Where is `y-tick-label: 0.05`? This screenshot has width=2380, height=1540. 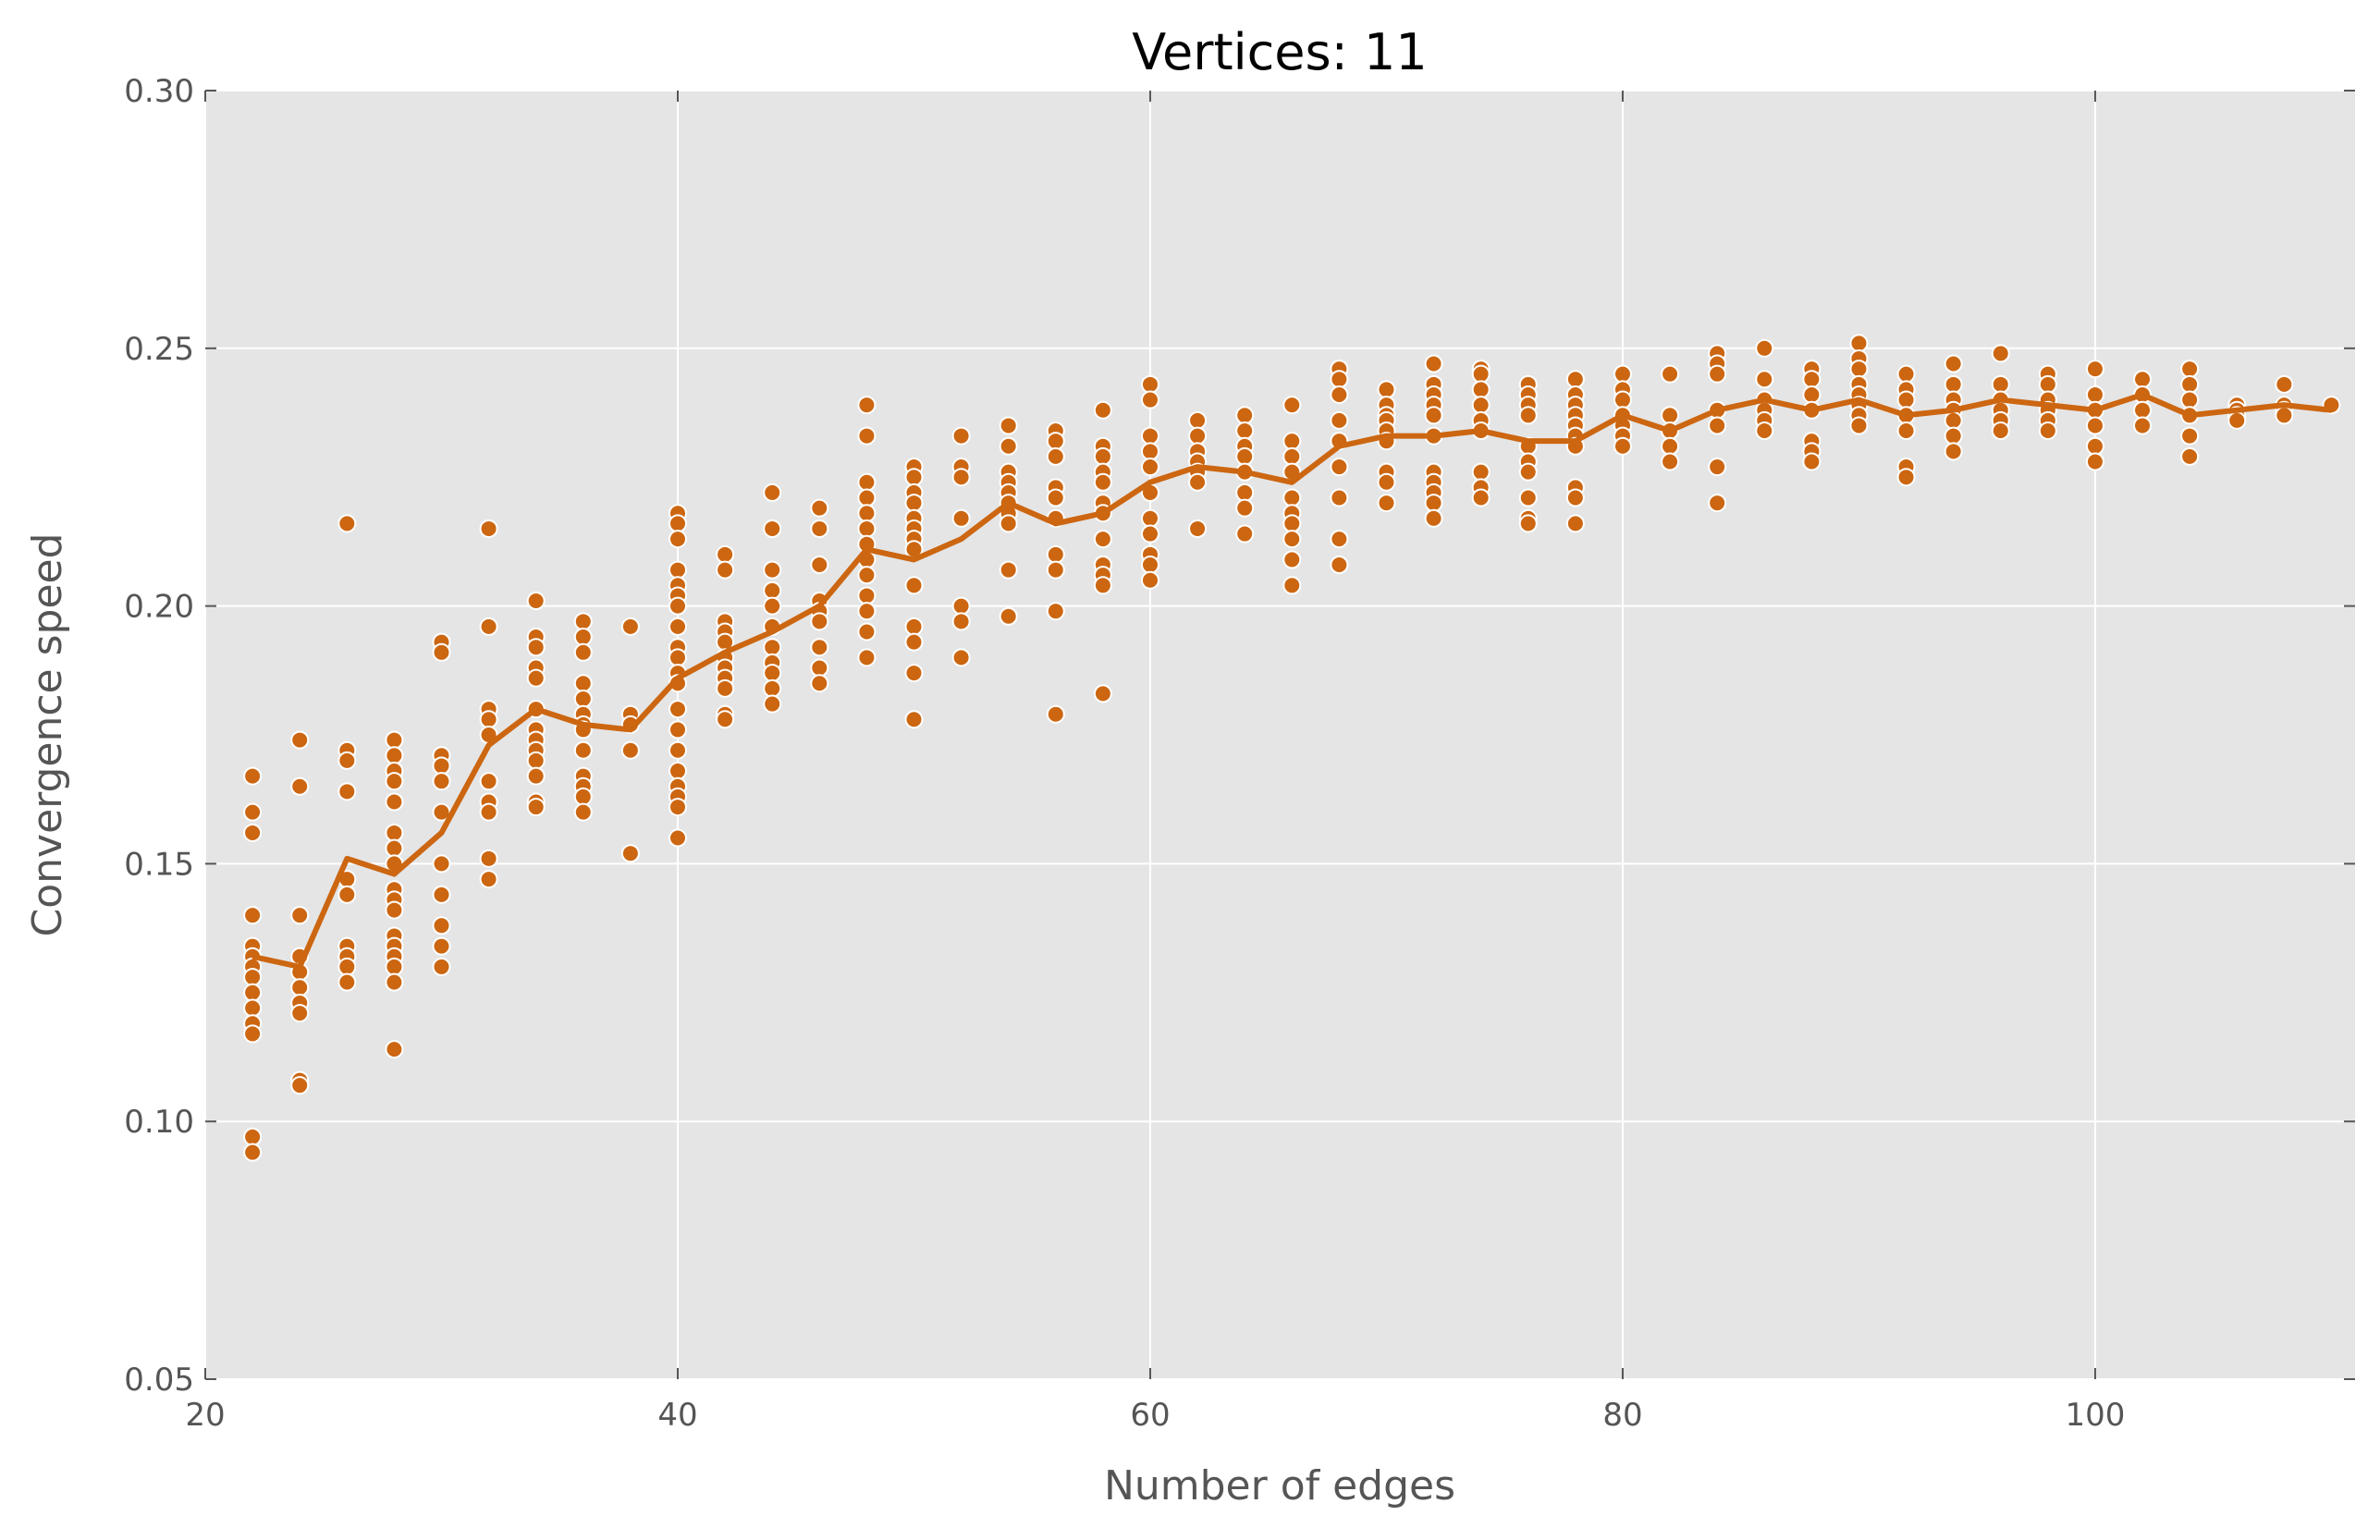 y-tick-label: 0.05 is located at coordinates (159, 1380).